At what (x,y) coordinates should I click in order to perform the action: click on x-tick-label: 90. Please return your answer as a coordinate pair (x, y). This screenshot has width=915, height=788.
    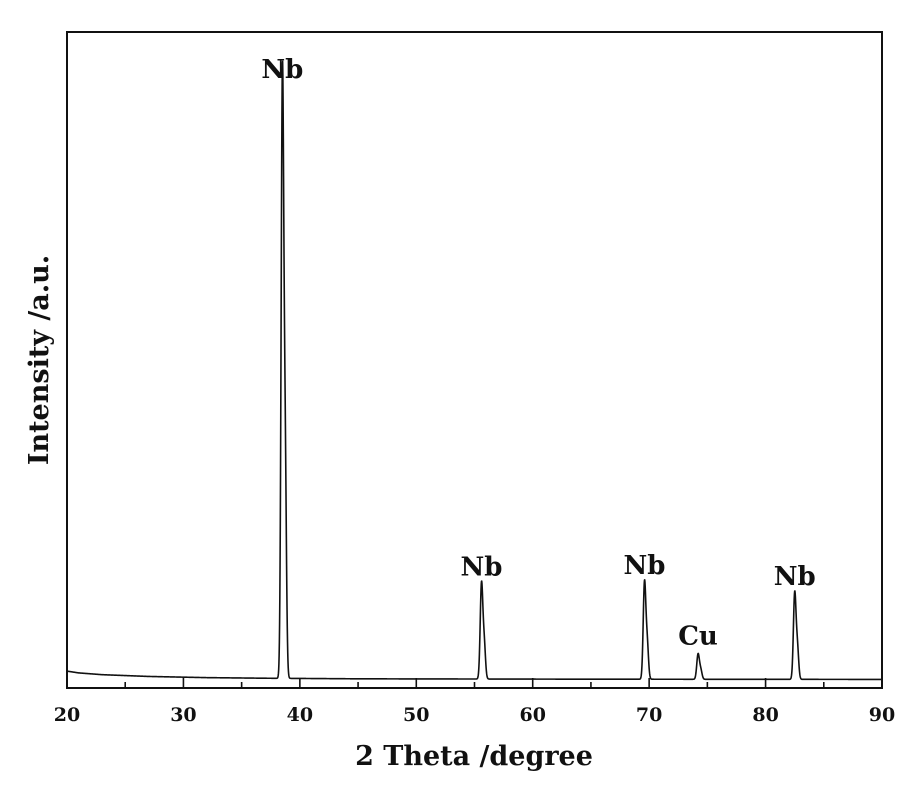
    Looking at the image, I should click on (882, 715).